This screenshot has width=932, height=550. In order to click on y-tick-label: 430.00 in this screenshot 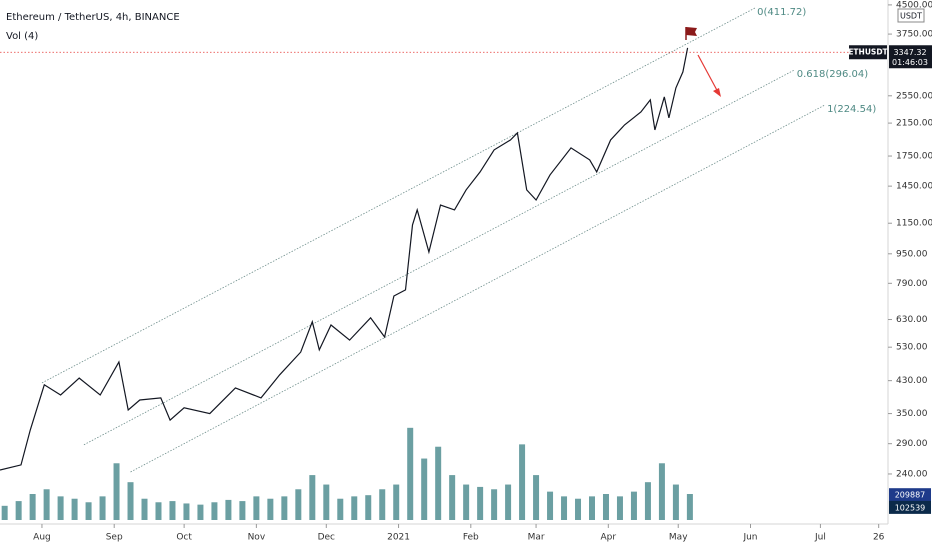, I will do `click(912, 381)`.